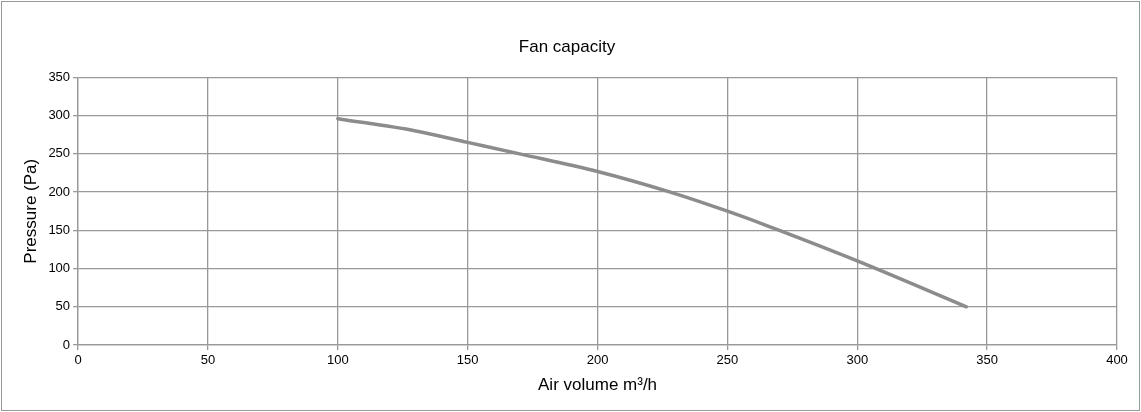  Describe the element at coordinates (59, 229) in the screenshot. I see `y-tick-label: 150` at that location.